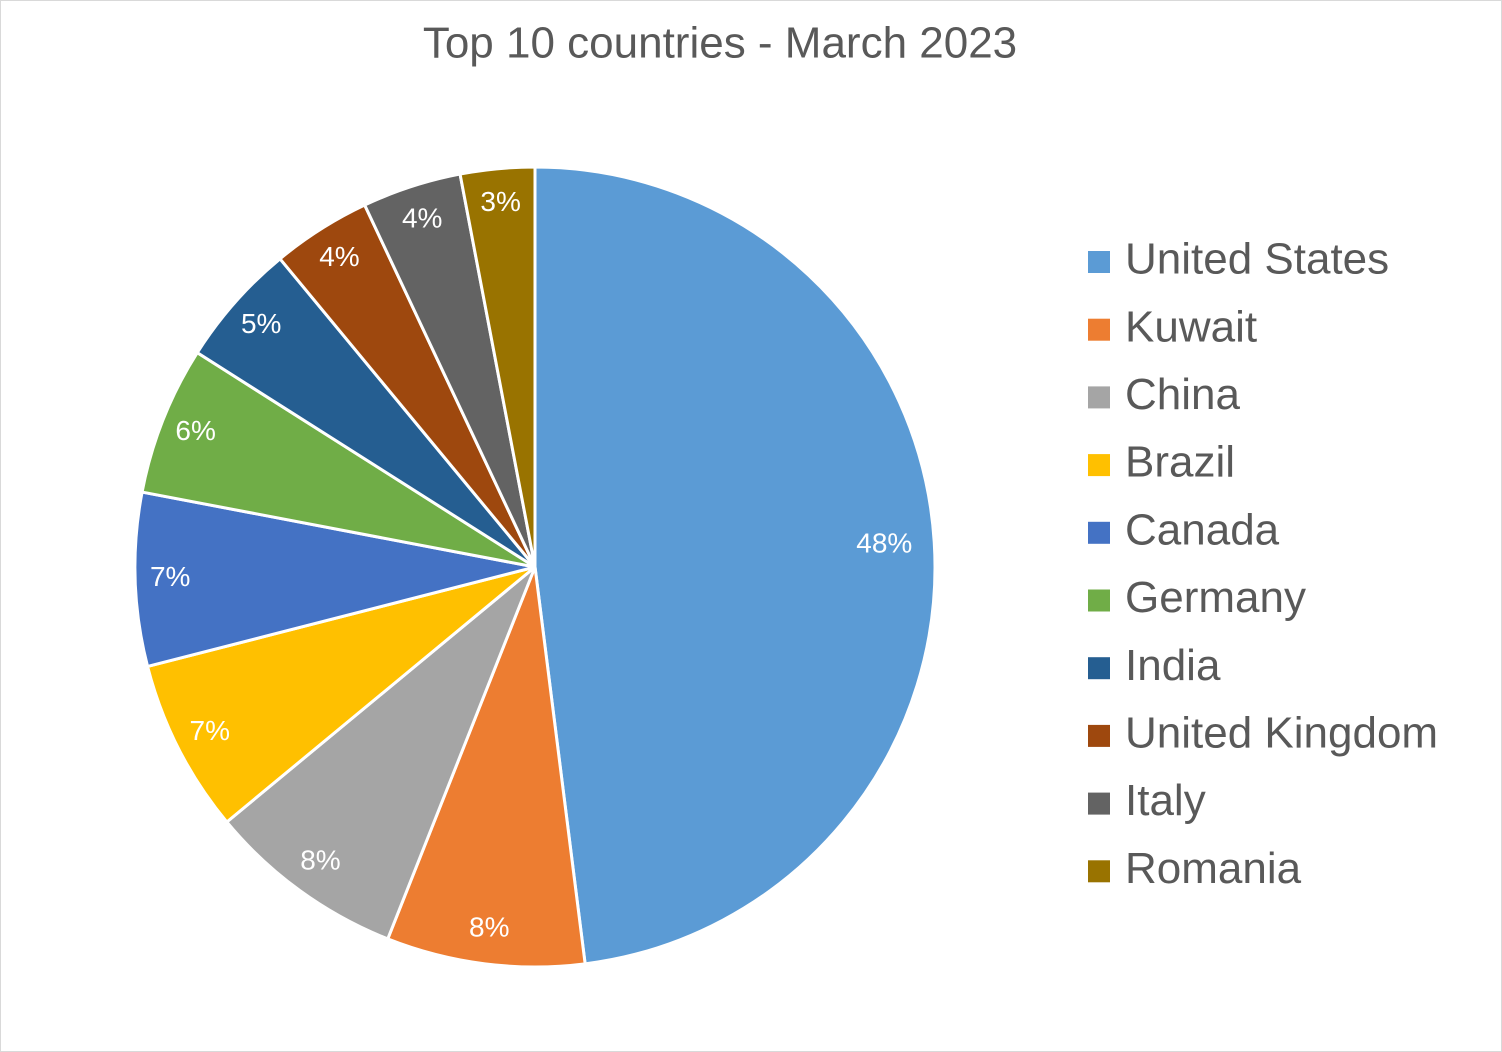 The width and height of the screenshot is (1502, 1052). Describe the element at coordinates (1165, 800) in the screenshot. I see `legend-label: Italy` at that location.